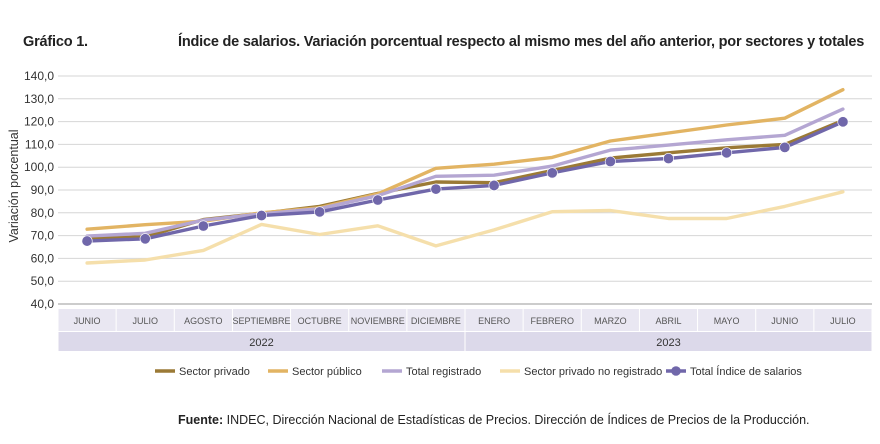 The height and width of the screenshot is (444, 880). I want to click on y-tick-label: 140,0, so click(39, 76).